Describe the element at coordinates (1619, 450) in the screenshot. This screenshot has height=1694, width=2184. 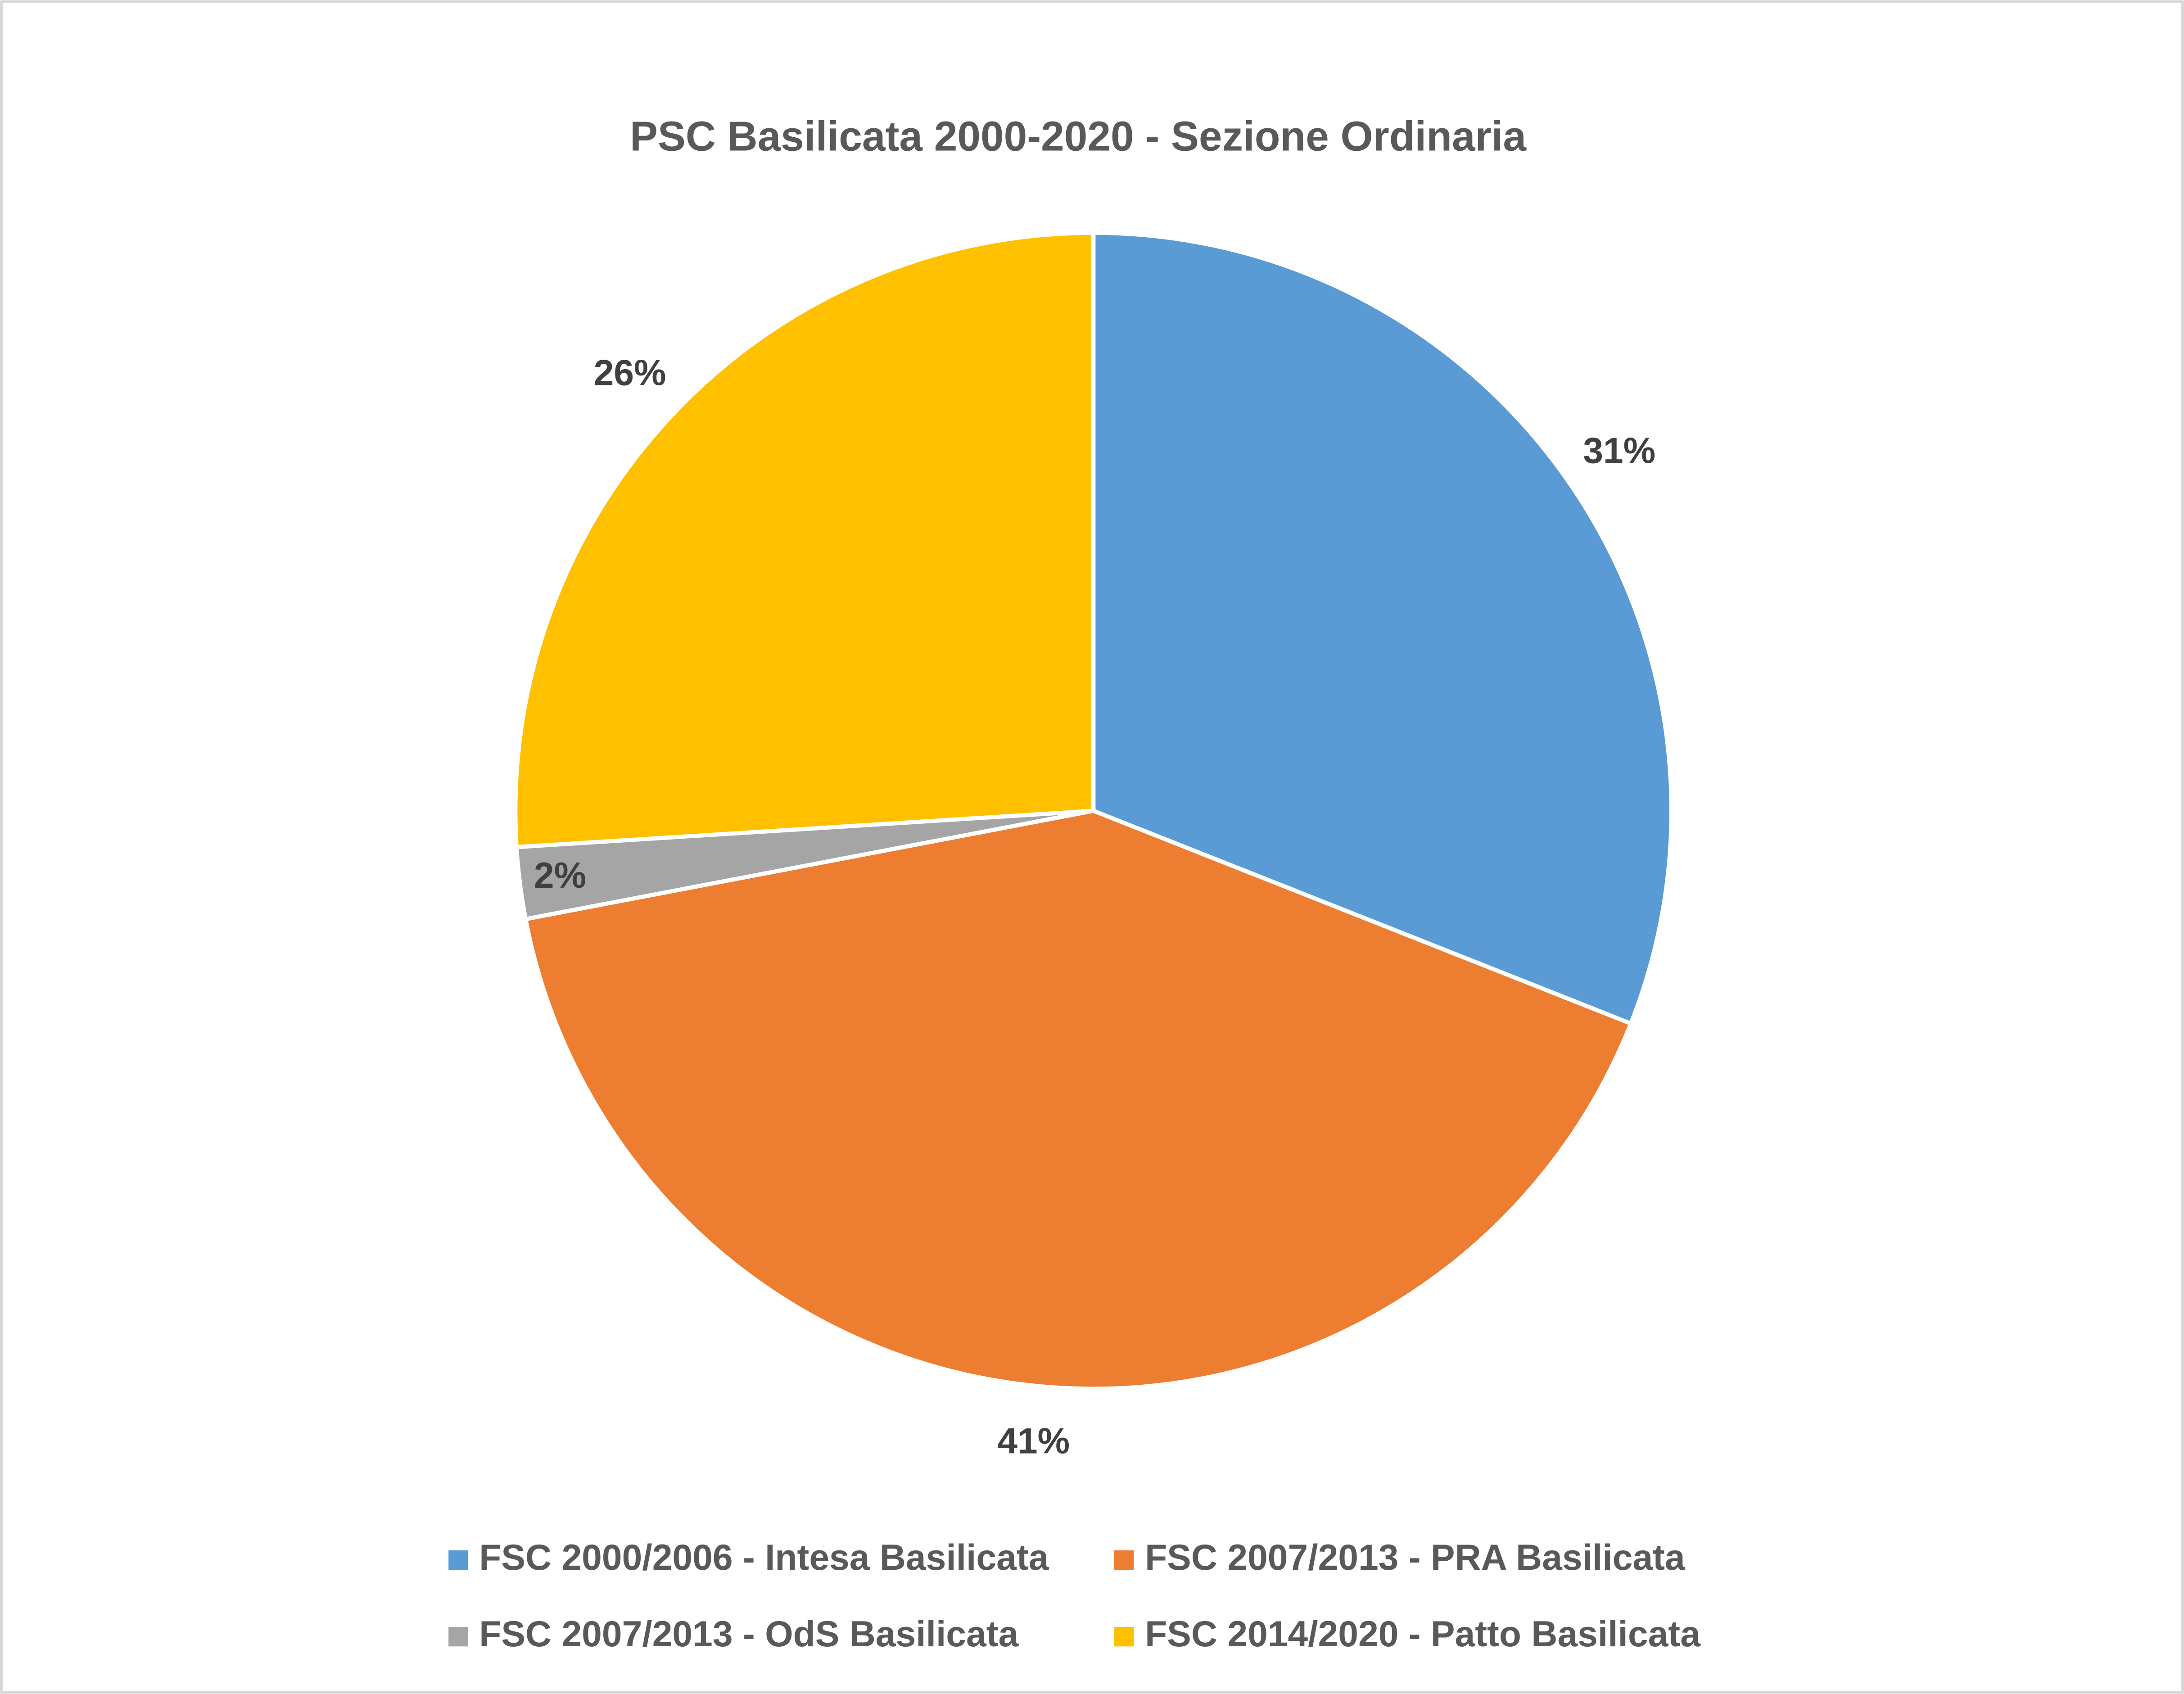
I see `data-label: 31%` at that location.